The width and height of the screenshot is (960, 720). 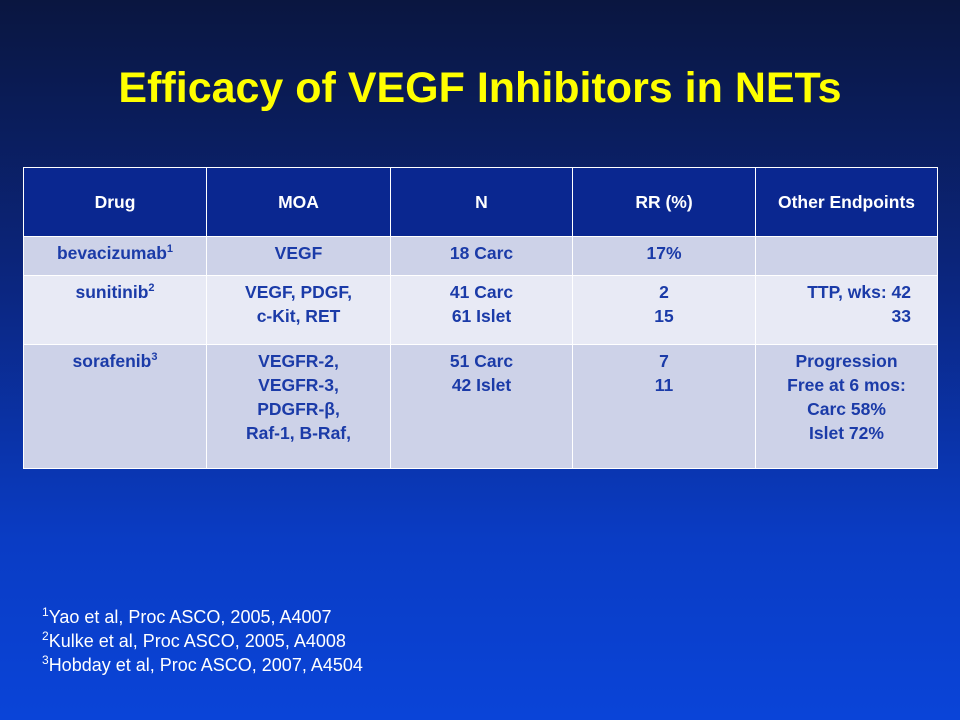 I want to click on rr-line: 7, so click(x=664, y=361).